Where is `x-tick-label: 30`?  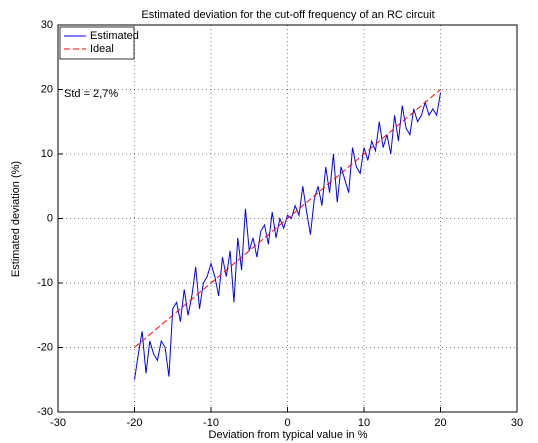
x-tick-label: 30 is located at coordinates (517, 423).